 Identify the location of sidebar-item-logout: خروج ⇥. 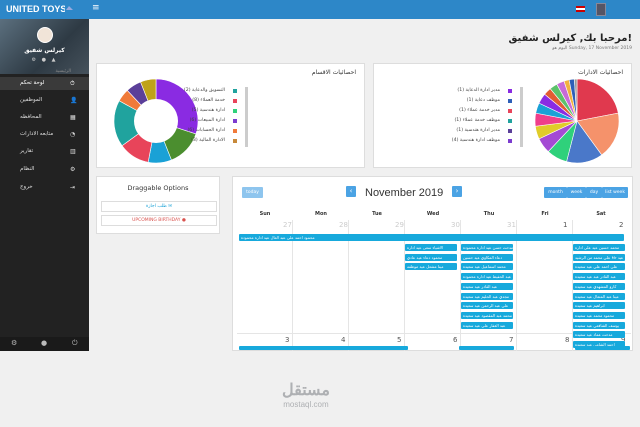
(44, 187).